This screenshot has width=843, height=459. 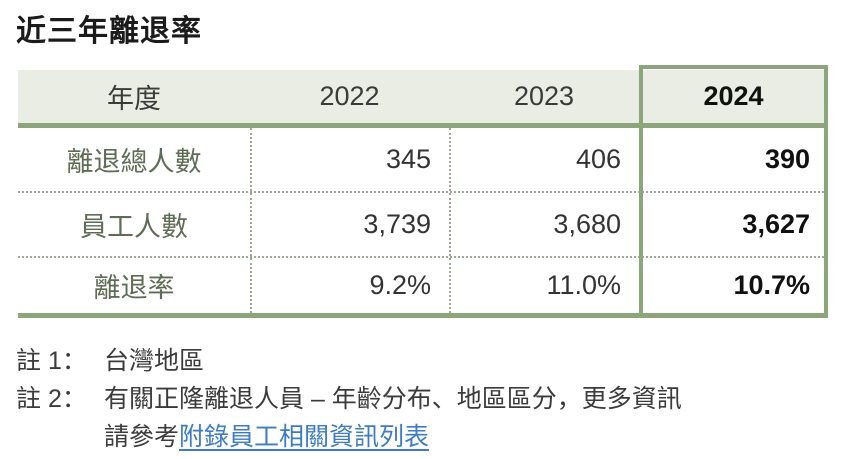 What do you see at coordinates (349, 159) in the screenshot?
I see `cell-total-departures-2022: 345` at bounding box center [349, 159].